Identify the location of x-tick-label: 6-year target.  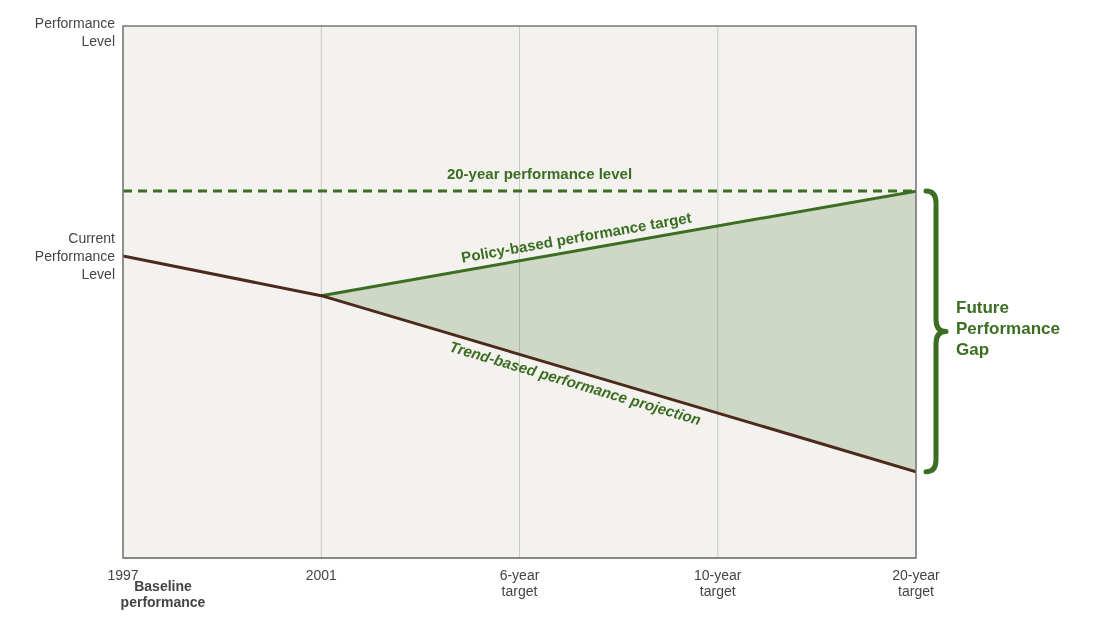
(519, 583).